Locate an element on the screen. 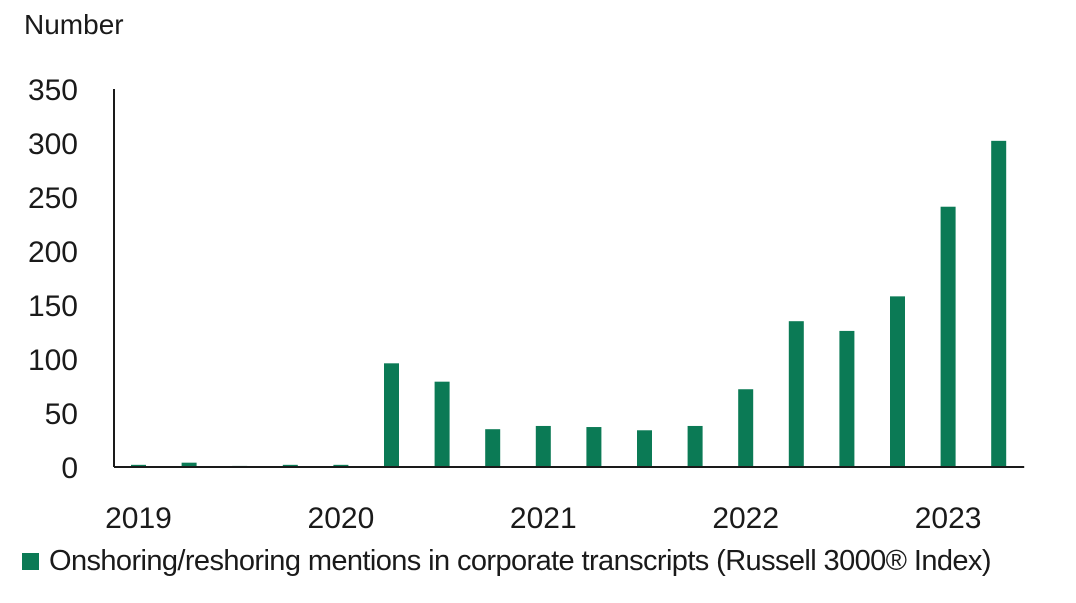 The height and width of the screenshot is (603, 1076). y-tick-label: 0 is located at coordinates (69, 468).